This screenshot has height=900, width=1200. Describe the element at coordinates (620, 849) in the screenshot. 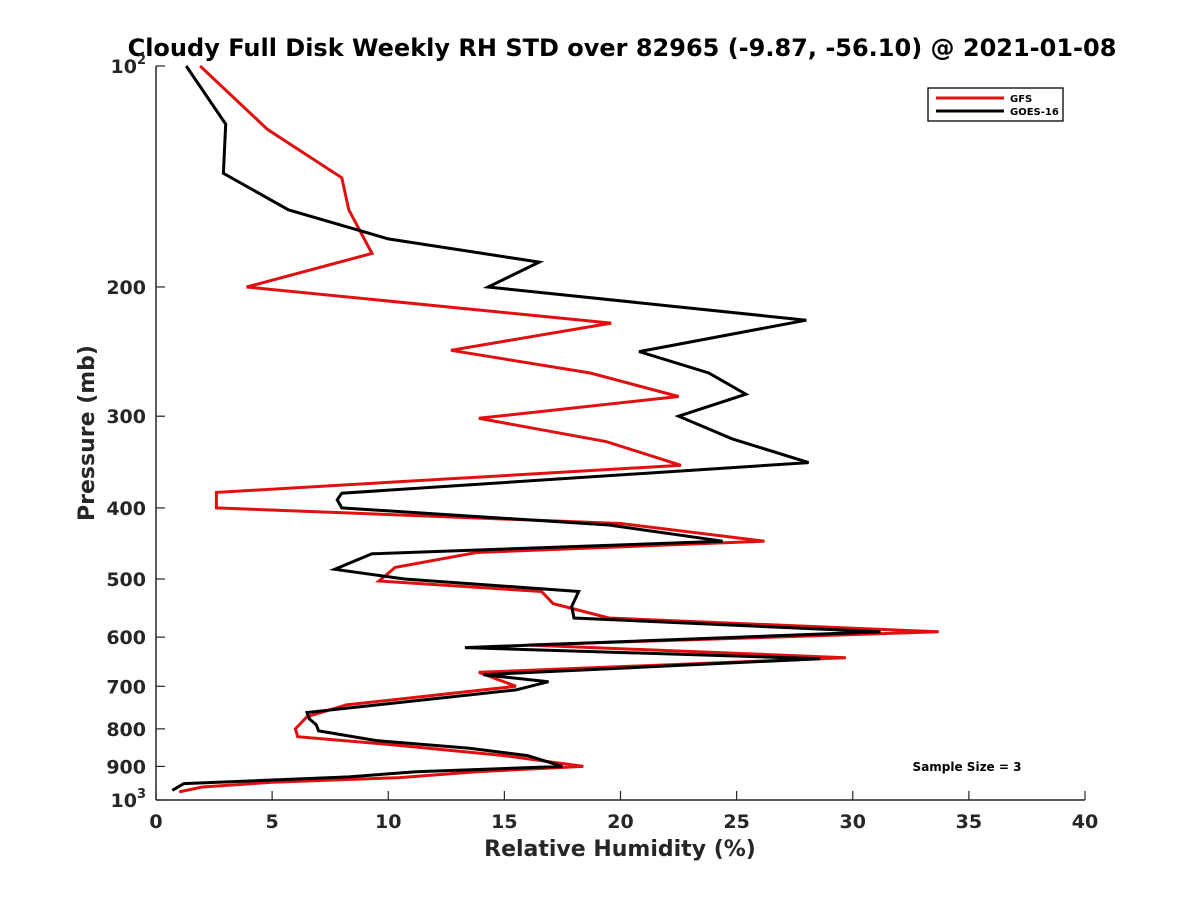

I see `x-axis-label: Relative Humidity (%)` at that location.